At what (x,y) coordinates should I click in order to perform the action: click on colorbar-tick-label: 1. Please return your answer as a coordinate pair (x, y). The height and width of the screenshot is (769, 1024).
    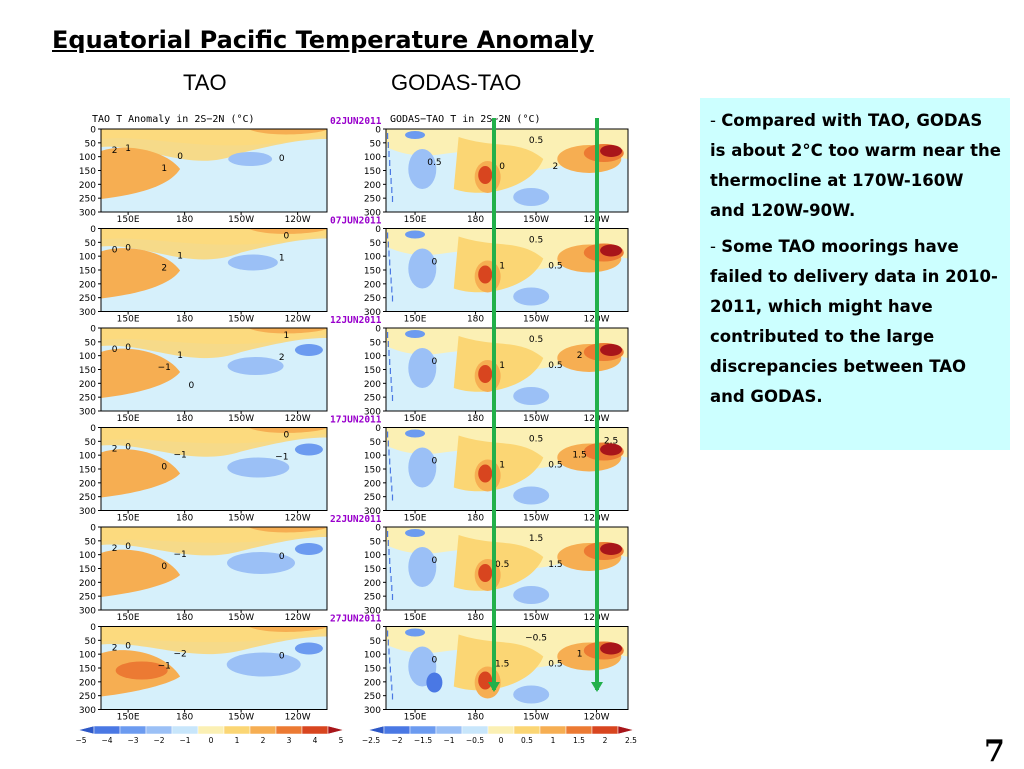
    Looking at the image, I should click on (553, 740).